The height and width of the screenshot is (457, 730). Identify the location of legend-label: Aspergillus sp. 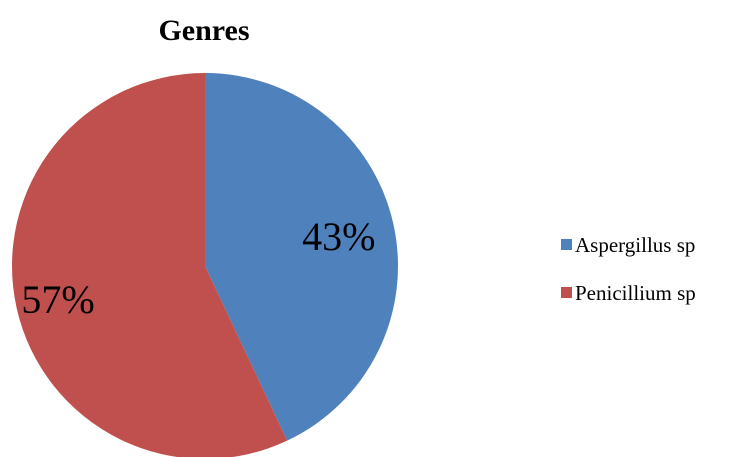
(635, 245).